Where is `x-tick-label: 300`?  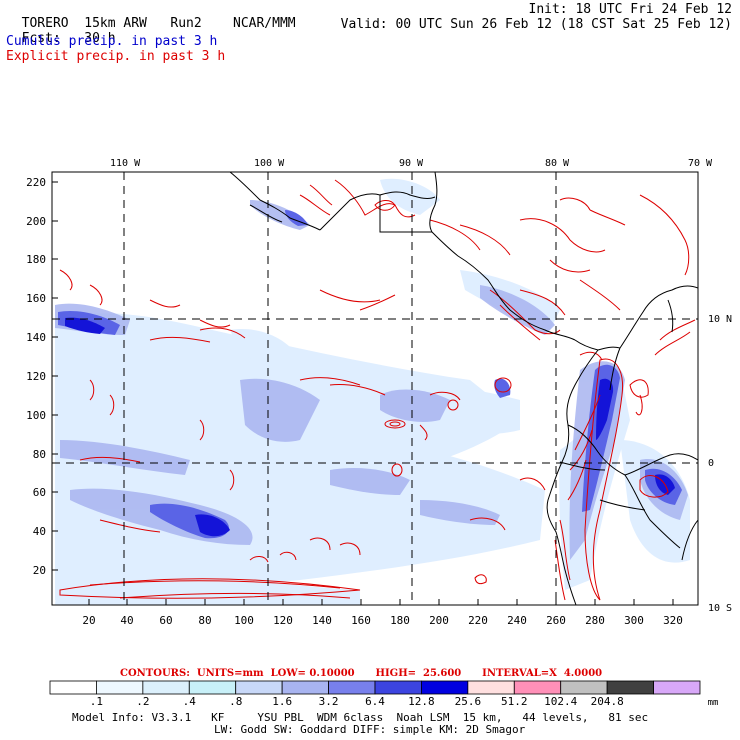 x-tick-label: 300 is located at coordinates (634, 620).